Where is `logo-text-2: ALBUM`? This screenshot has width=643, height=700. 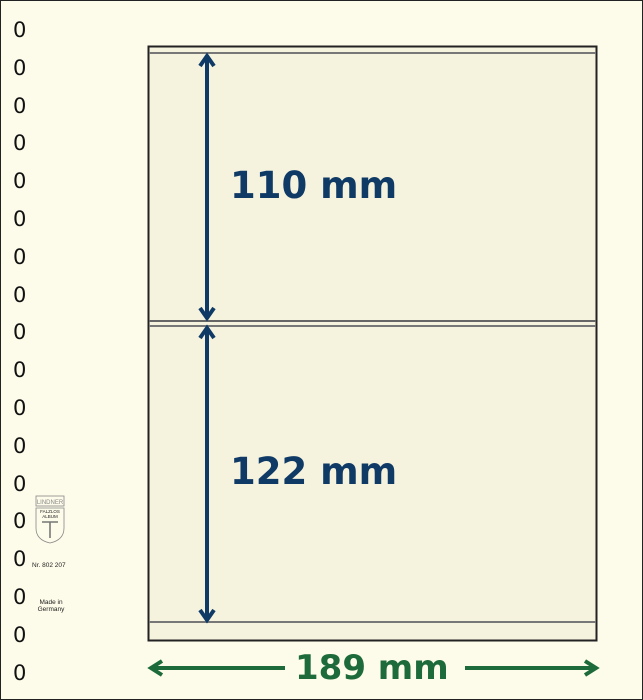
logo-text-2: ALBUM is located at coordinates (50, 516).